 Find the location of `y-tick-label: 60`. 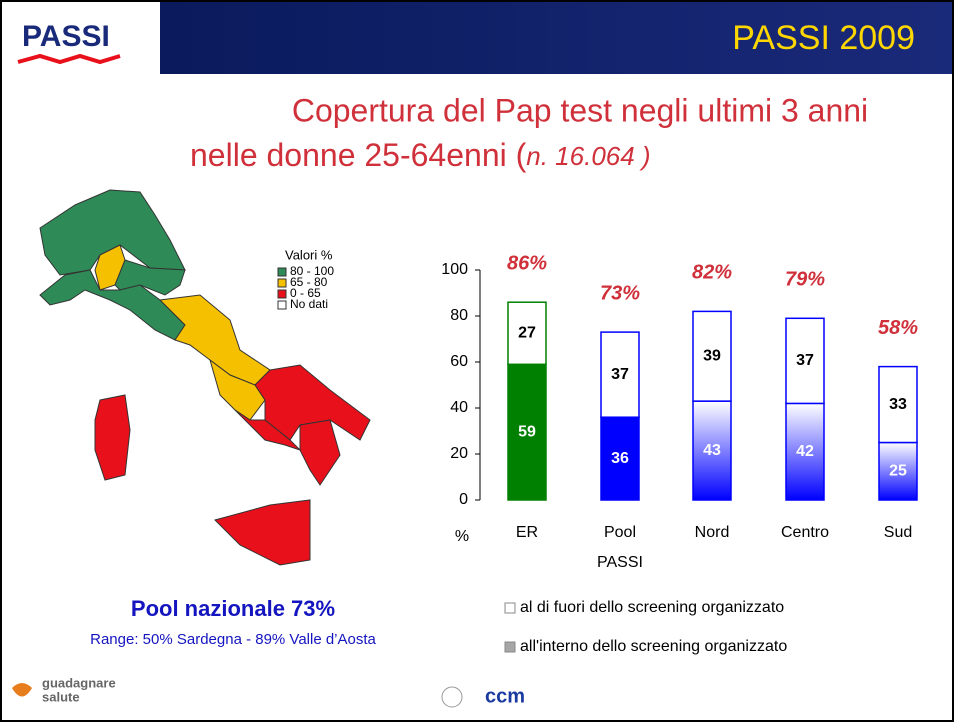

y-tick-label: 60 is located at coordinates (459, 361).